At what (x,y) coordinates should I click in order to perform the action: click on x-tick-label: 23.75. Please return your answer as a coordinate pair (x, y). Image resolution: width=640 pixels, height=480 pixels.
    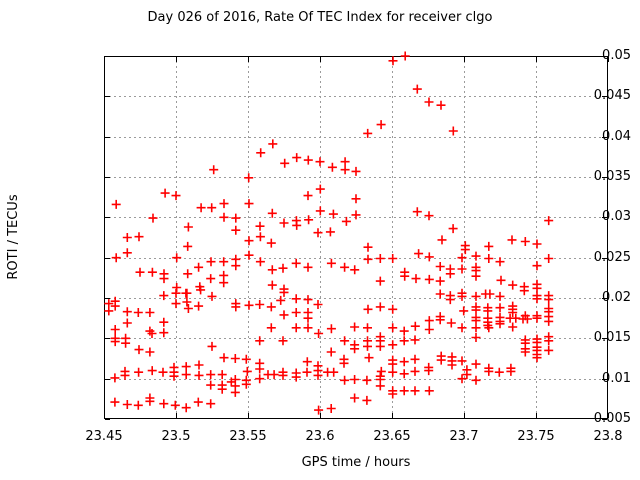
    Looking at the image, I should click on (536, 436).